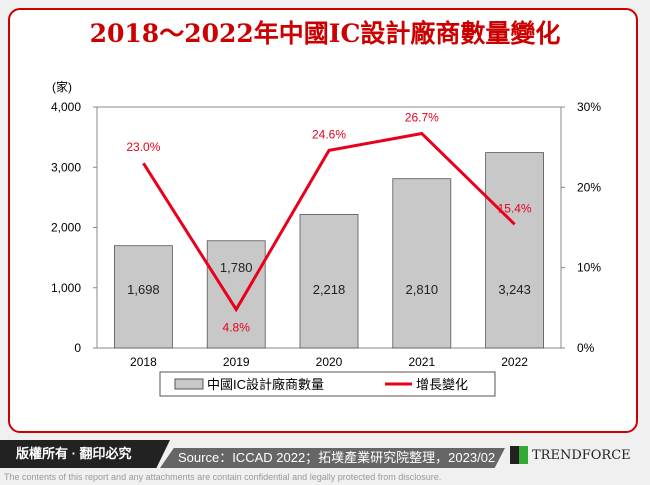 Image resolution: width=650 pixels, height=485 pixels. Describe the element at coordinates (329, 362) in the screenshot. I see `x-tick-label: 2020` at that location.